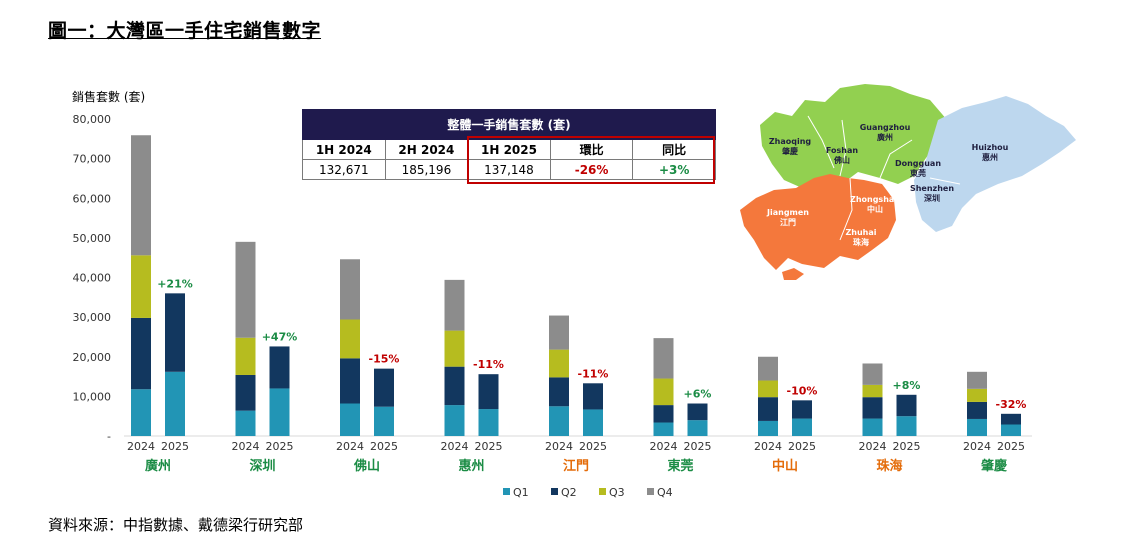 Image resolution: width=1137 pixels, height=560 pixels. What do you see at coordinates (674, 169) in the screenshot?
I see `summary-value-yoy: +3%` at bounding box center [674, 169].